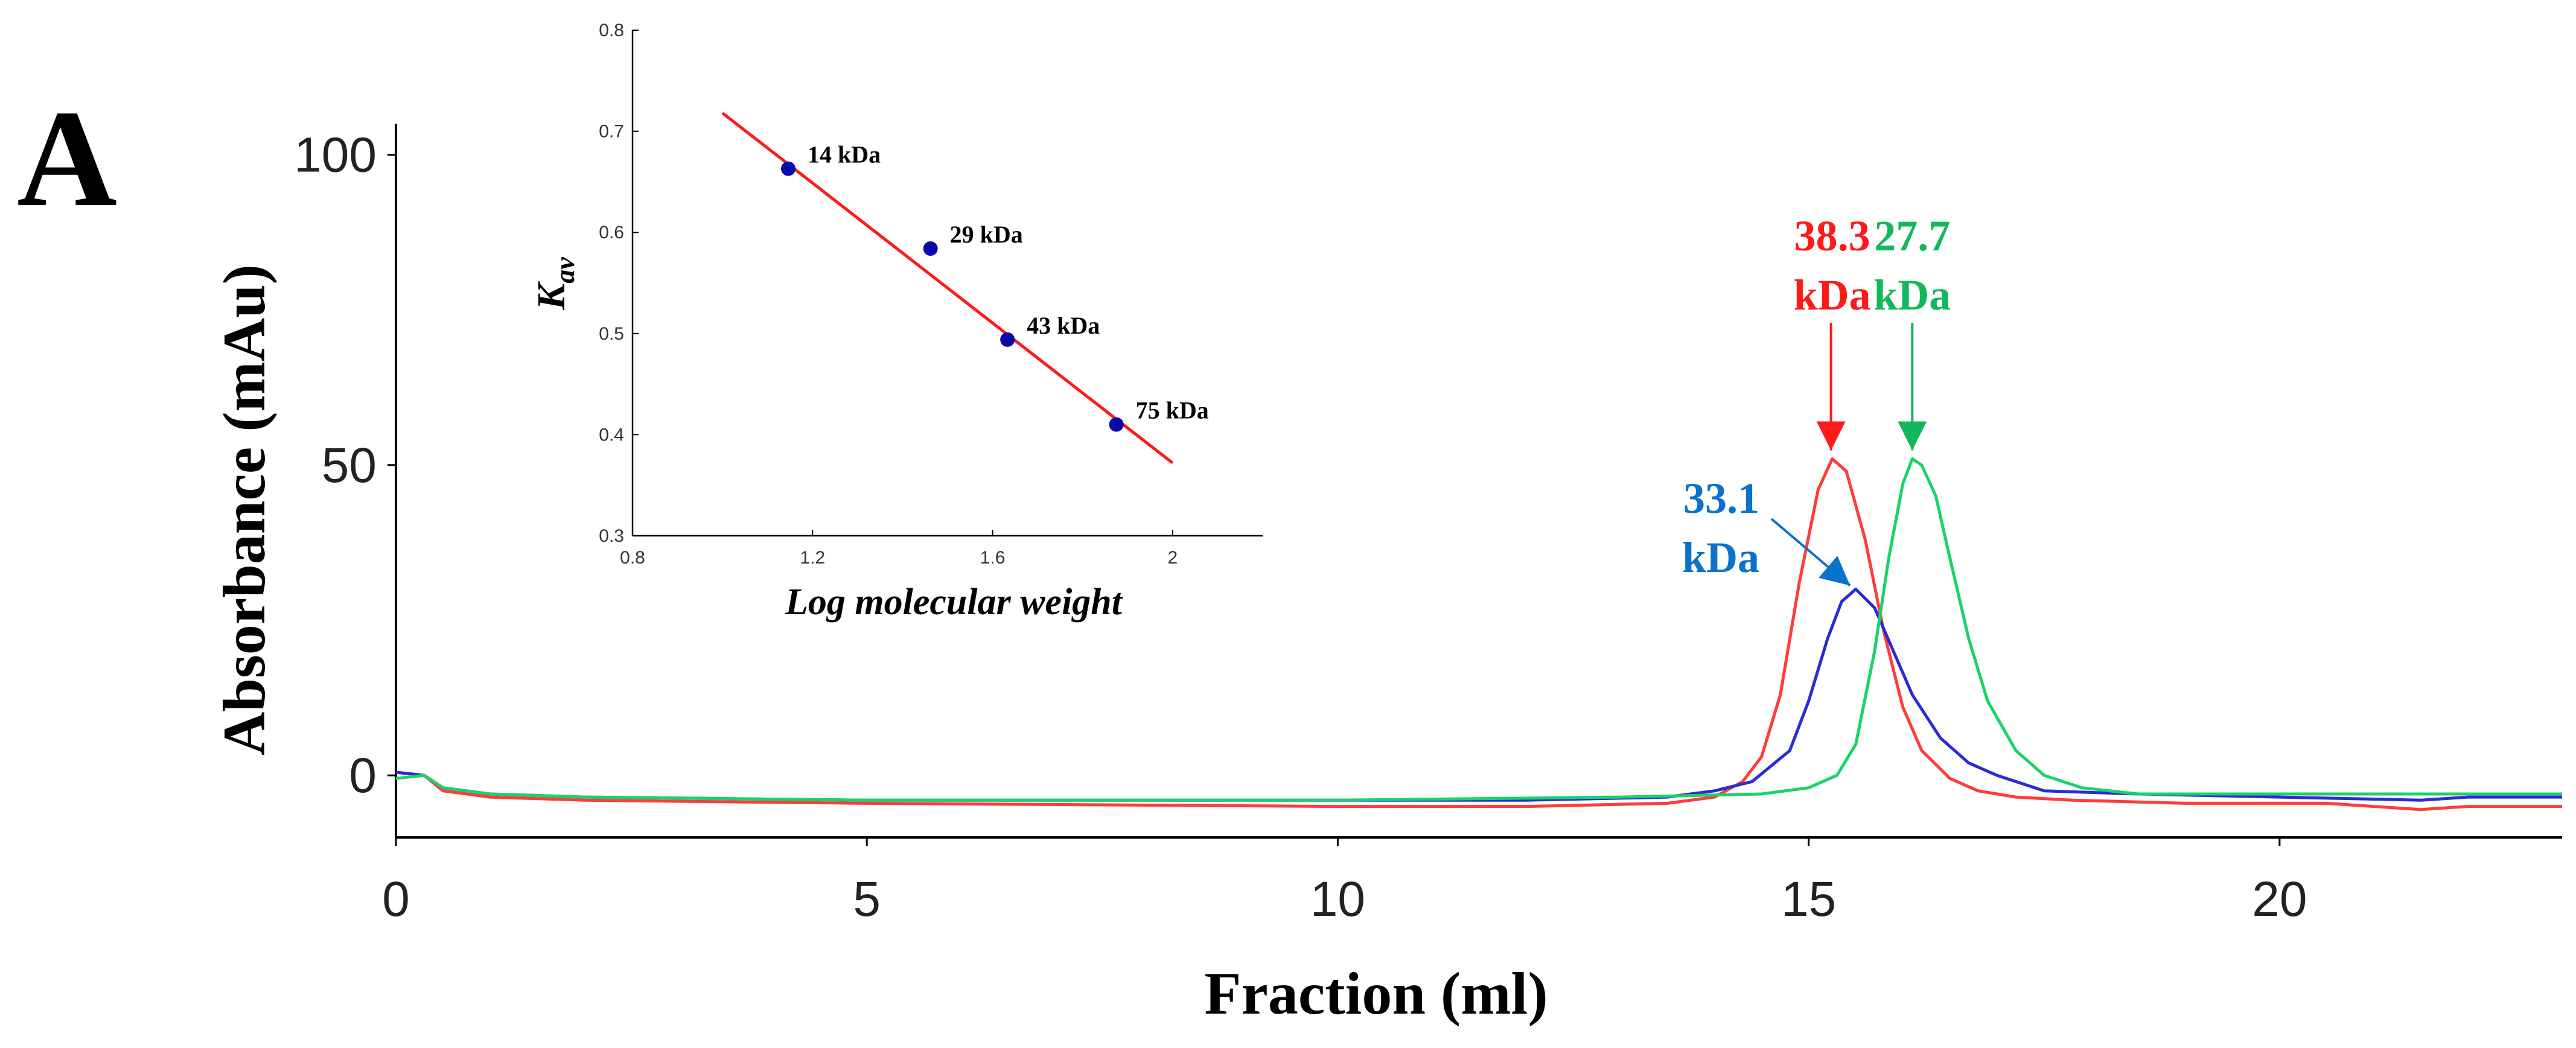  What do you see at coordinates (335, 154) in the screenshot?
I see `main-y-tick-label: 100` at bounding box center [335, 154].